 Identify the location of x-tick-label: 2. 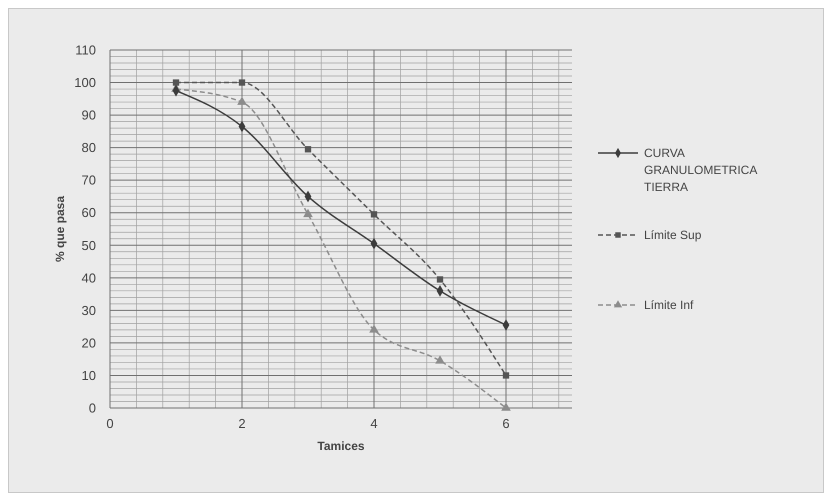
(242, 423).